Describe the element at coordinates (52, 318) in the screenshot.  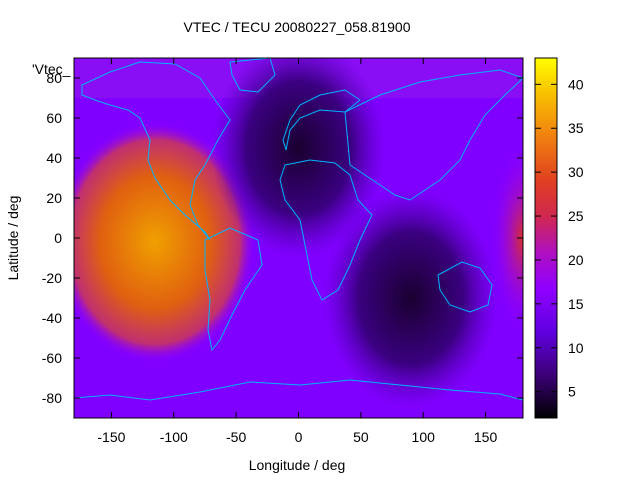
I see `y-tick-label: -40` at that location.